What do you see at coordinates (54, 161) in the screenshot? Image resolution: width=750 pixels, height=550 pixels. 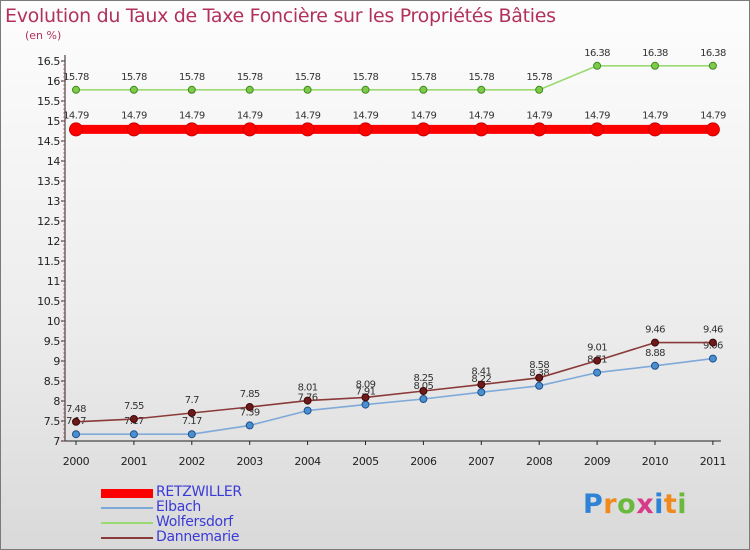 I see `y-tick-label: 14` at bounding box center [54, 161].